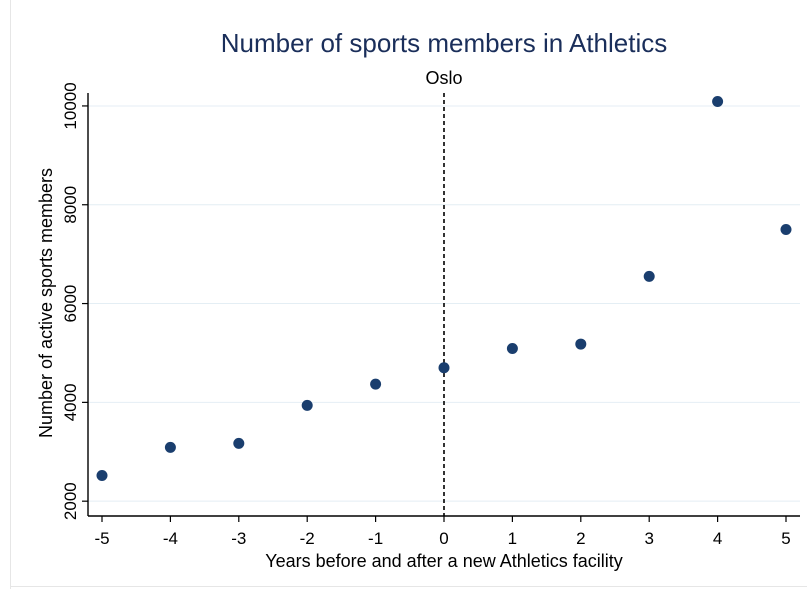 The image size is (807, 589). Describe the element at coordinates (238, 538) in the screenshot. I see `x-tick-label: -3` at that location.